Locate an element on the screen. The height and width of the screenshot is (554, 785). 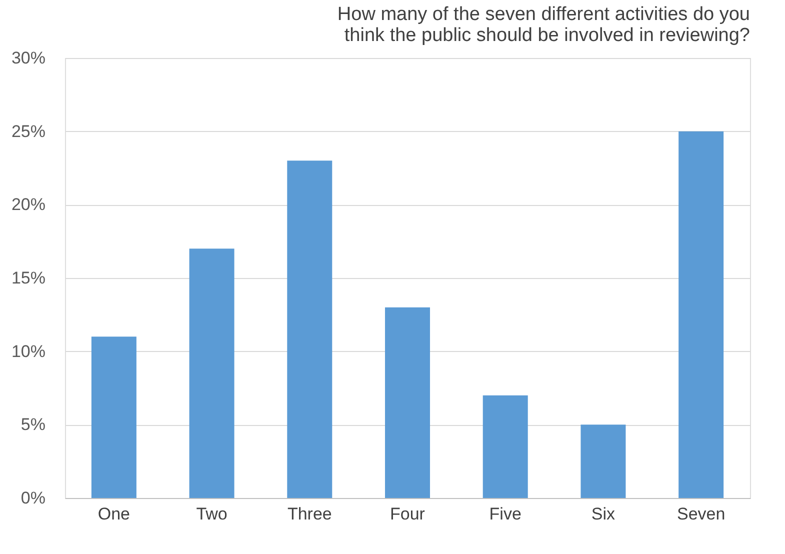
y-tick-label: 25% is located at coordinates (28, 131).